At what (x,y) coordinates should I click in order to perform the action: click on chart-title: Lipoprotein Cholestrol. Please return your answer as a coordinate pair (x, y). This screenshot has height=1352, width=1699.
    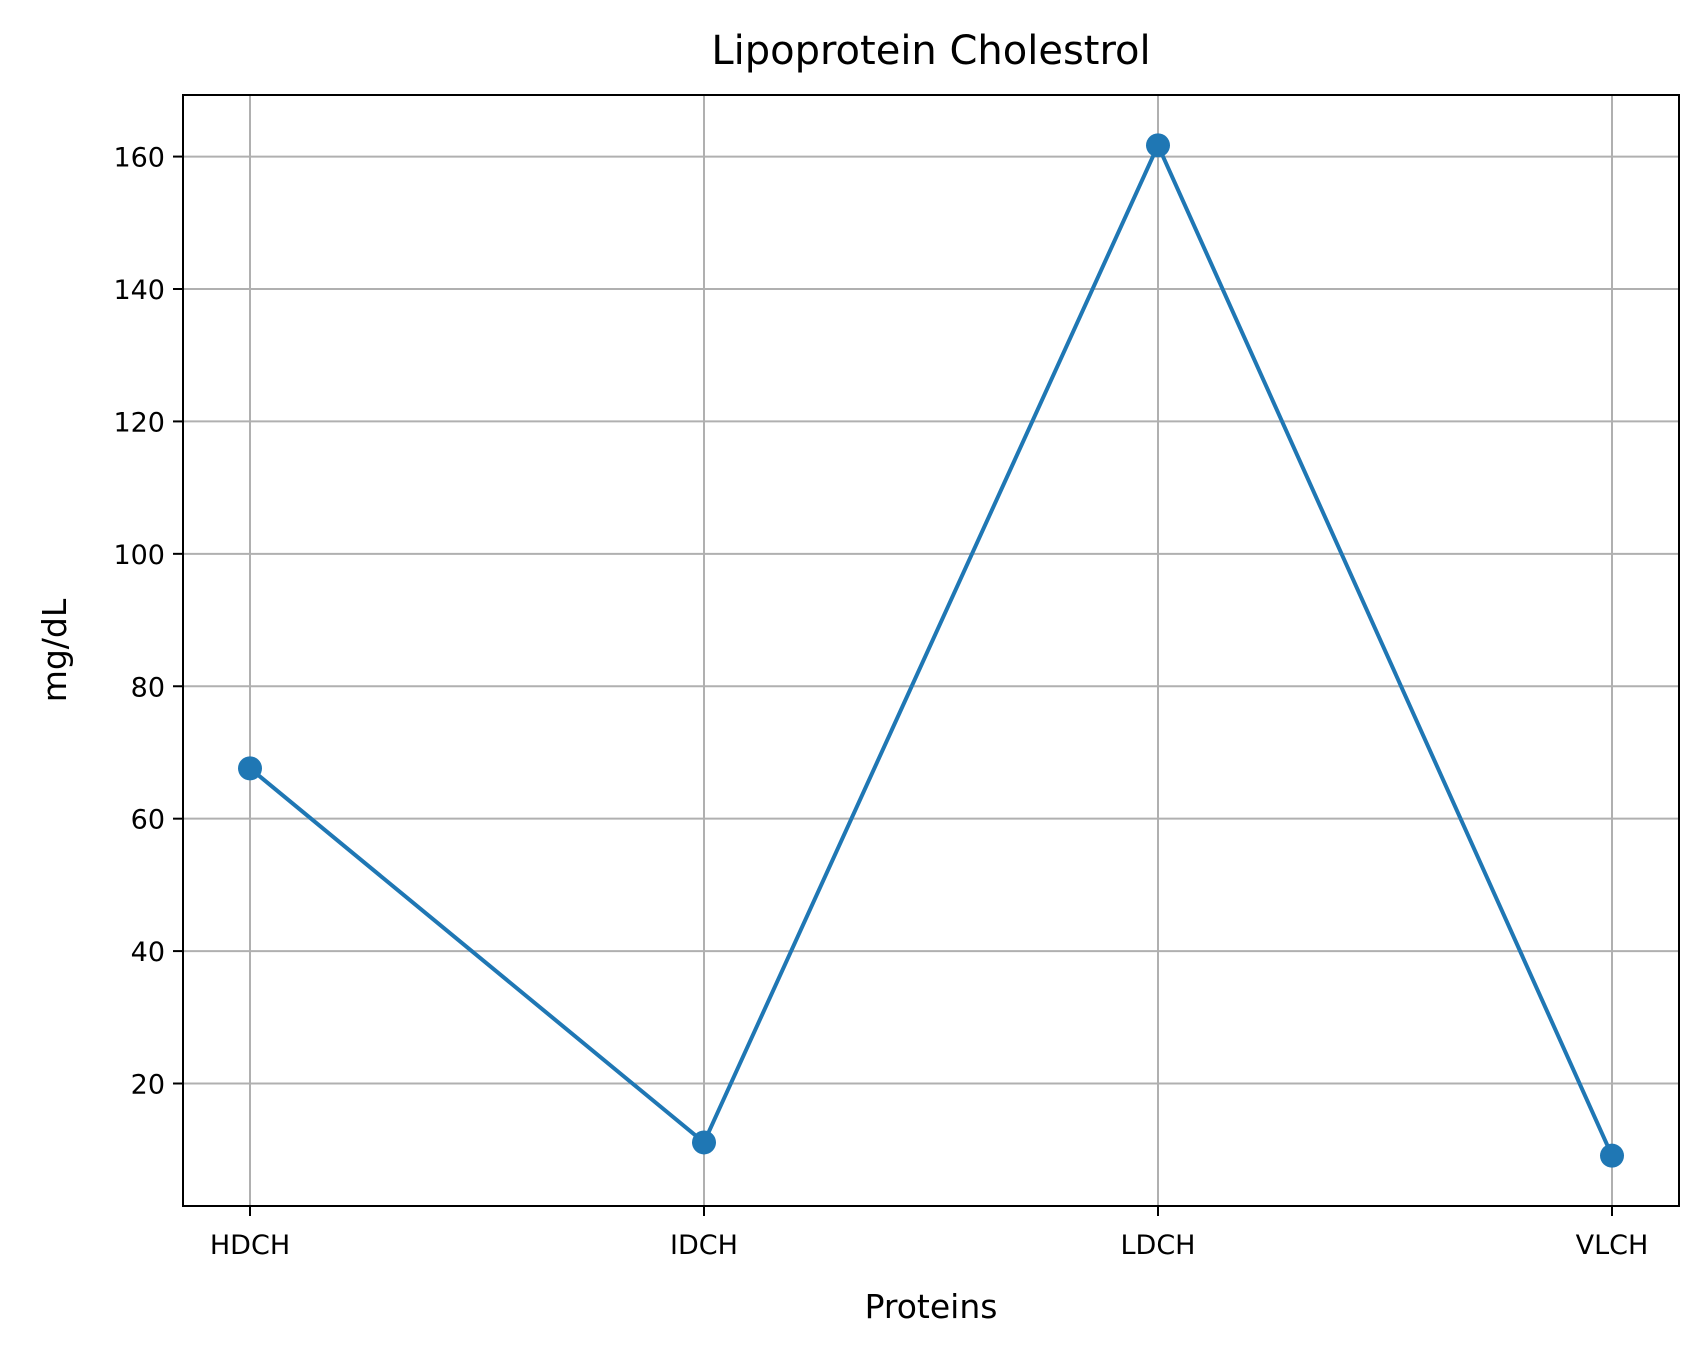
    Looking at the image, I should click on (930, 51).